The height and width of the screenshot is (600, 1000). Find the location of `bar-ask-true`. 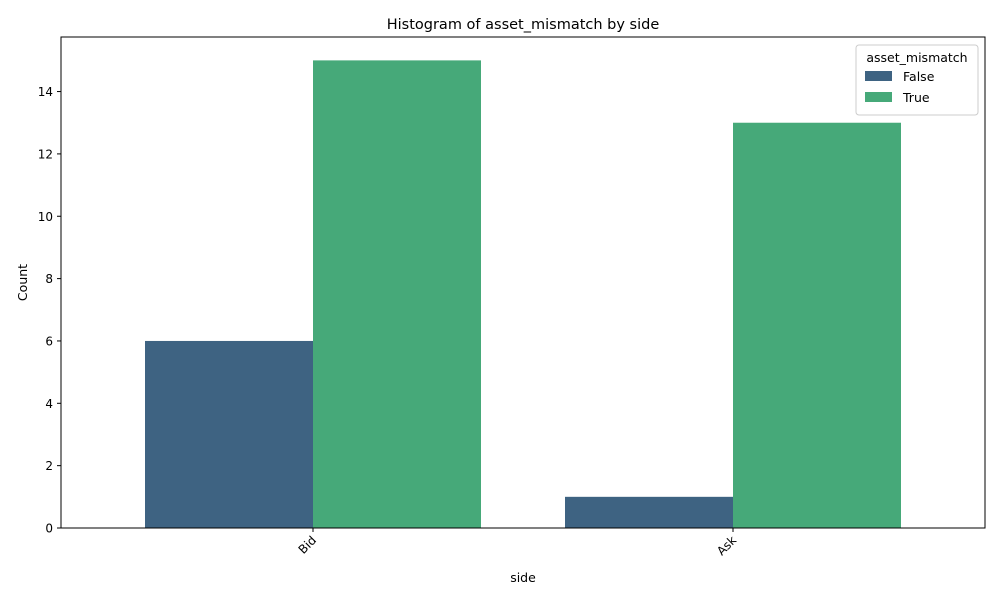

bar-ask-true is located at coordinates (817, 325).